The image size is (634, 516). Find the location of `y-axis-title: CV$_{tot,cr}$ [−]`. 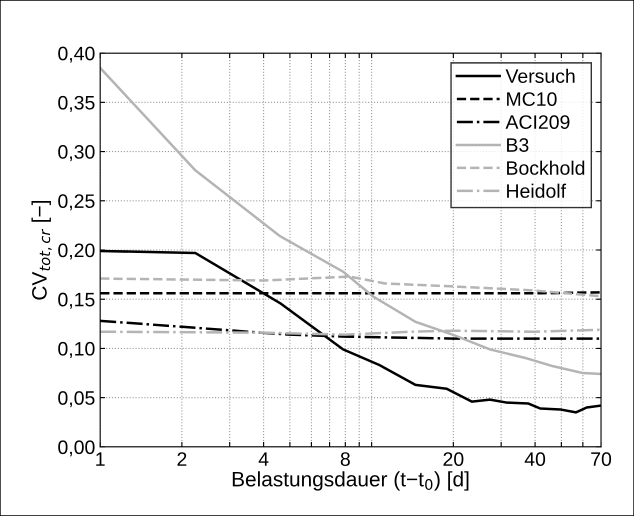

y-axis-title: CV$_{tot,cr}$ [−] is located at coordinates (42, 250).